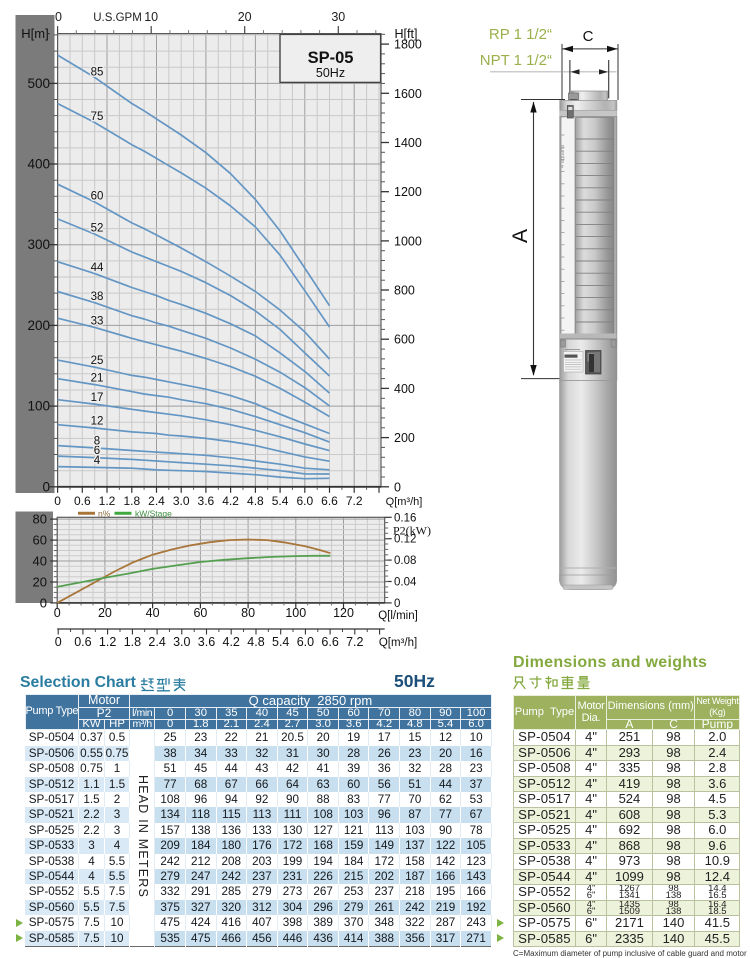  I want to click on svg-text: 33, so click(97, 322).